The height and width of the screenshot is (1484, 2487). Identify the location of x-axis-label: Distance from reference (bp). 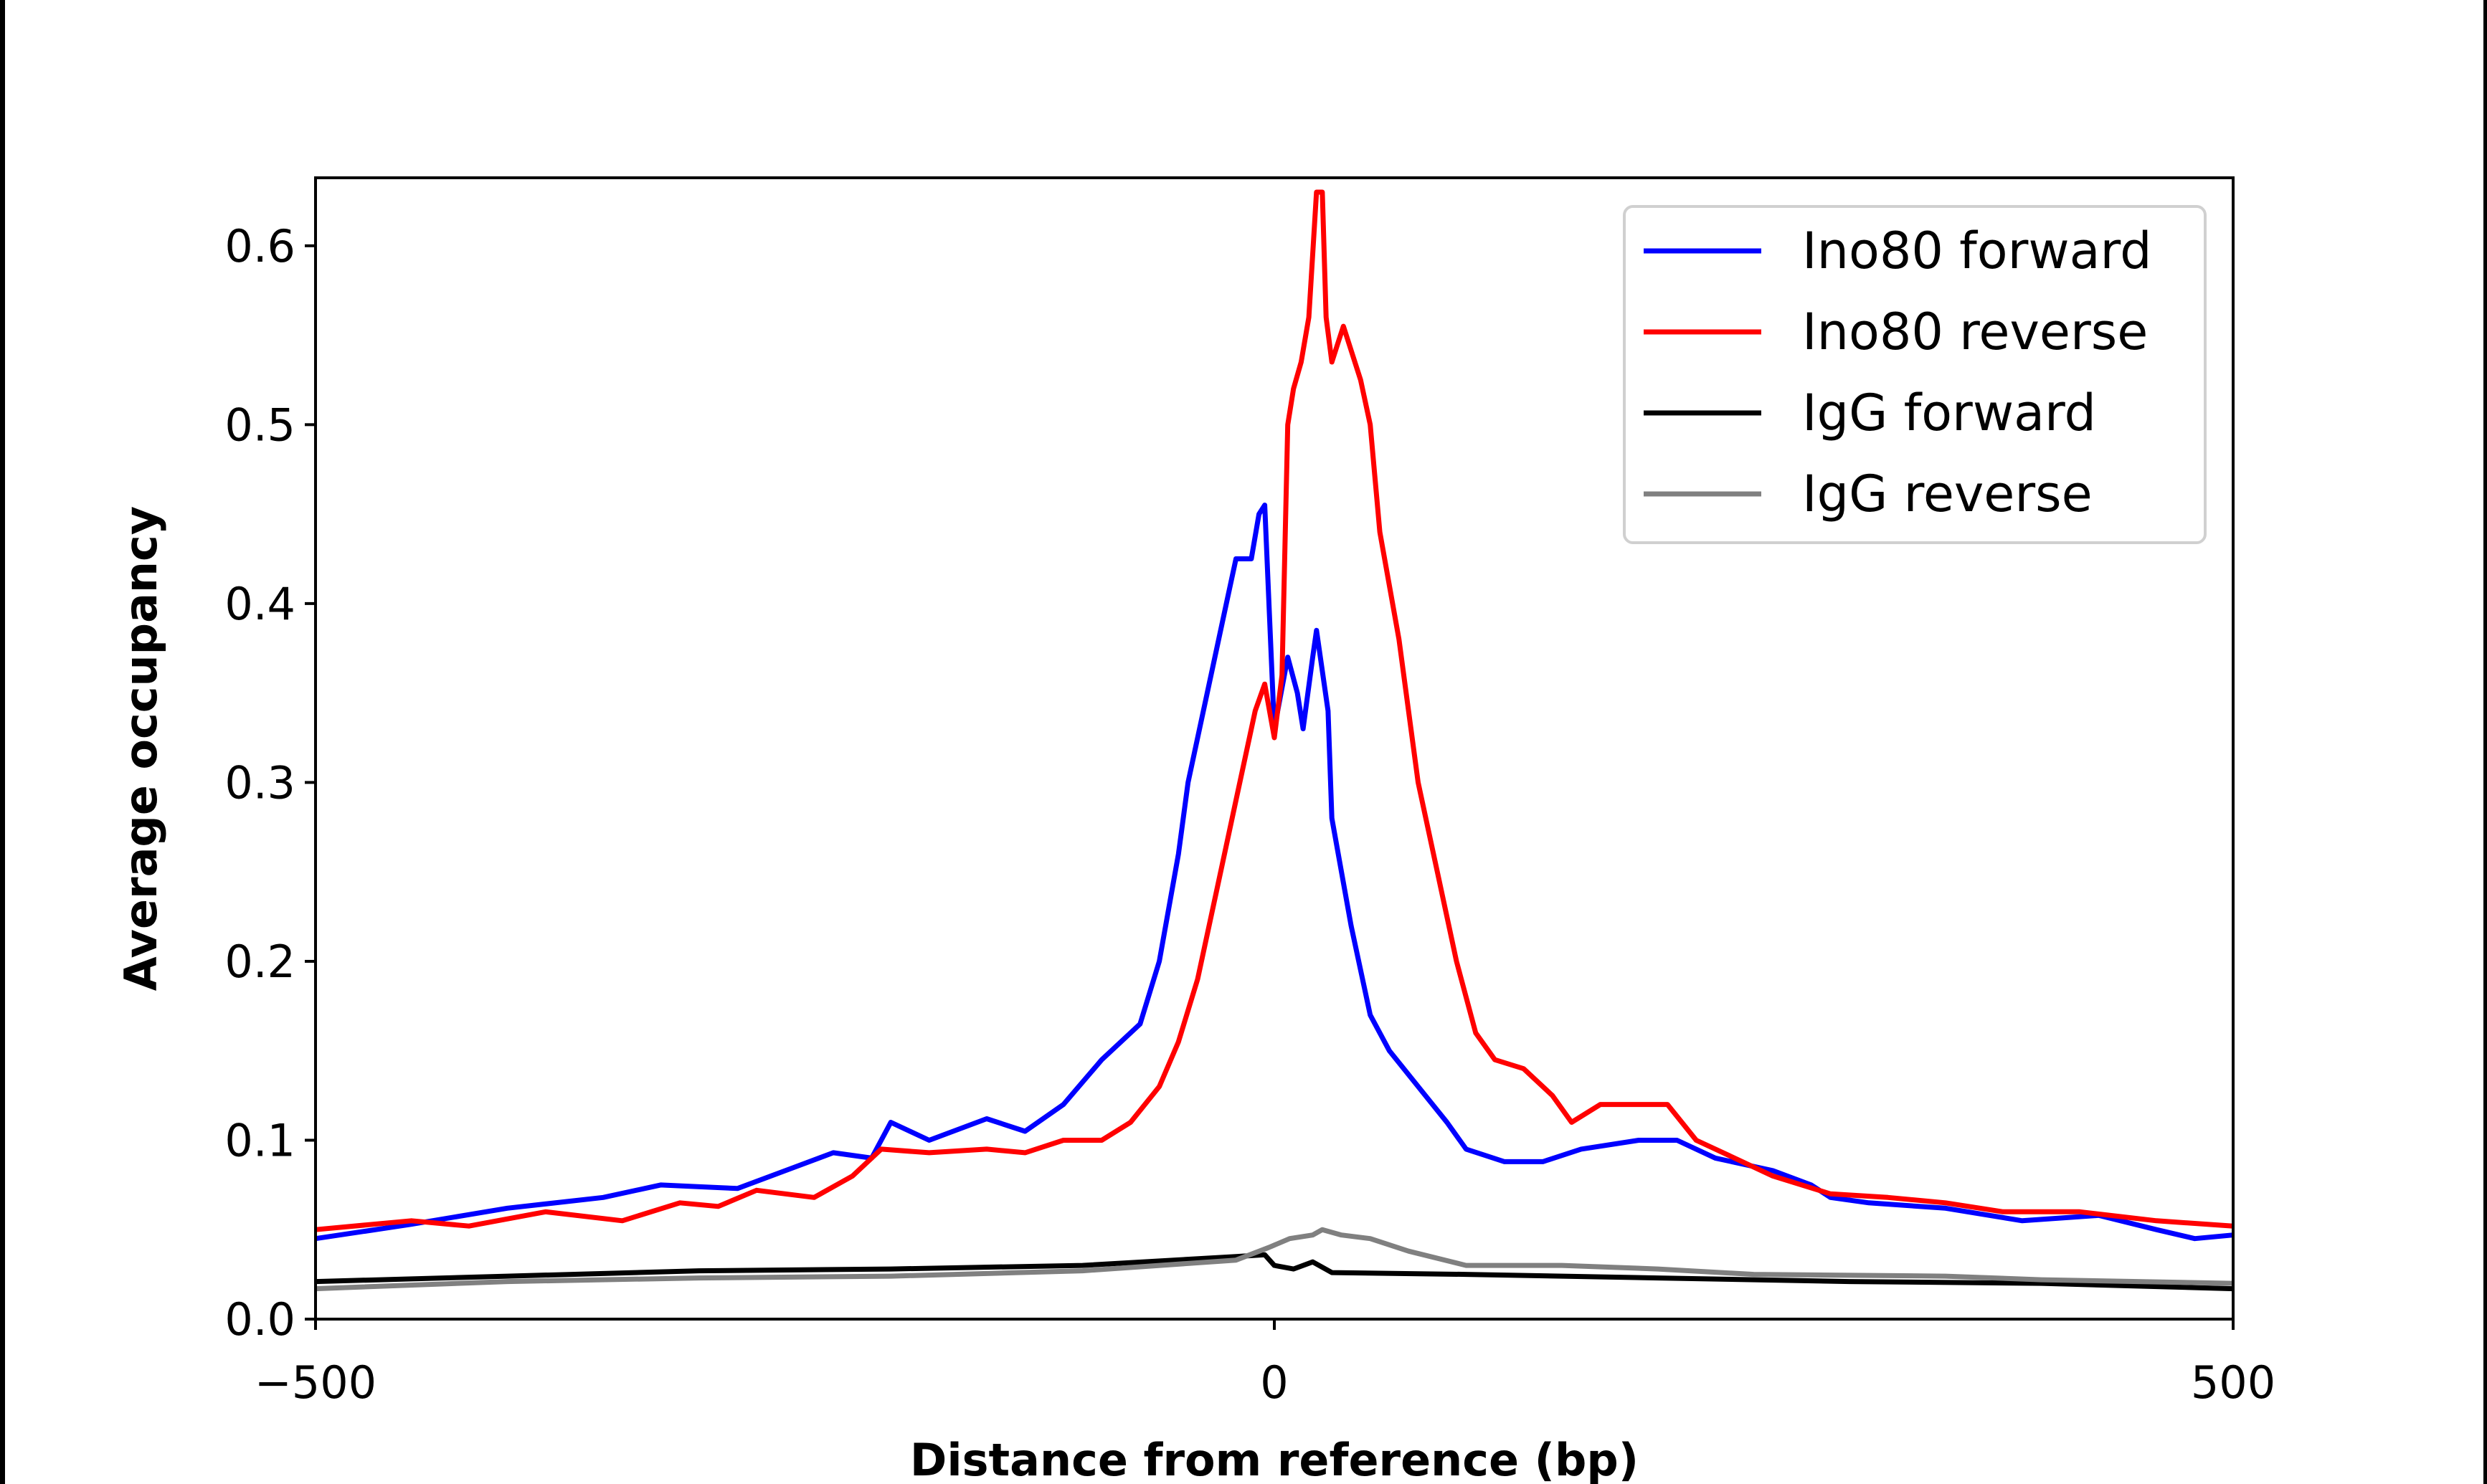
(1275, 1459).